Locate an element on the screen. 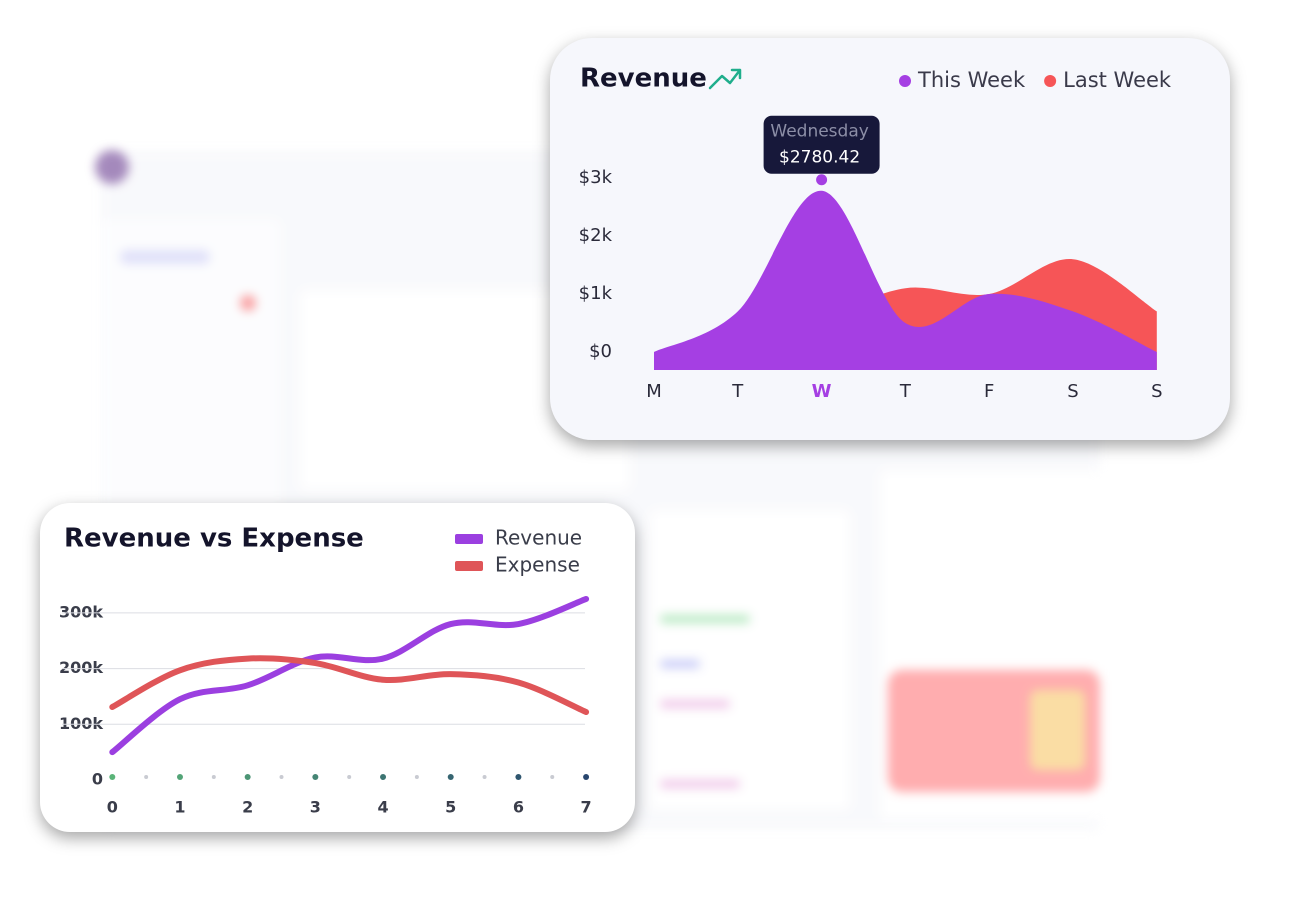 This screenshot has width=1302, height=904. tooltip-value: $2780.42 is located at coordinates (819, 158).